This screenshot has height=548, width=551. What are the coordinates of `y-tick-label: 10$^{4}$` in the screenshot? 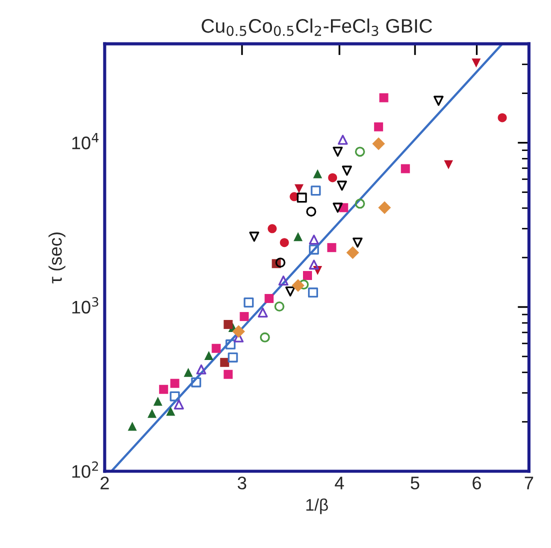 It's located at (85, 141).